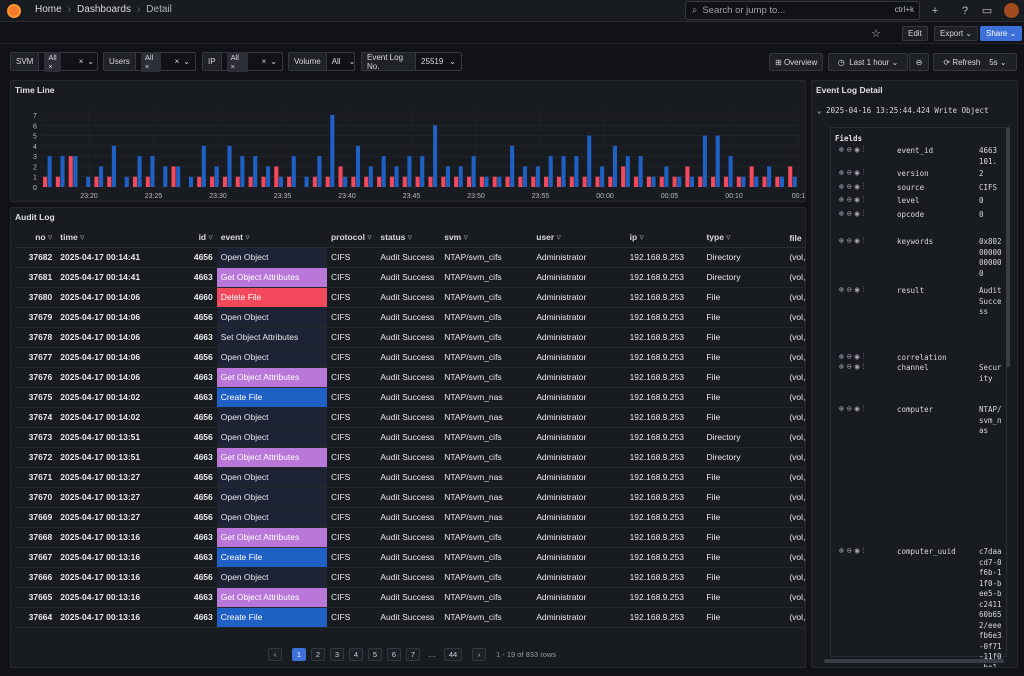  I want to click on avatar, so click(1011, 10).